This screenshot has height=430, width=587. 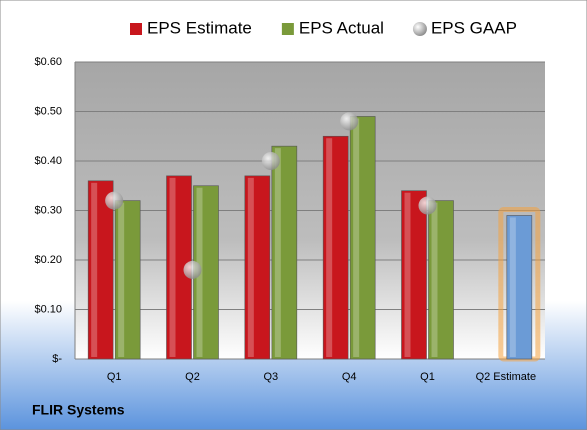 What do you see at coordinates (48, 111) in the screenshot?
I see `y-tick-label: $0.50` at bounding box center [48, 111].